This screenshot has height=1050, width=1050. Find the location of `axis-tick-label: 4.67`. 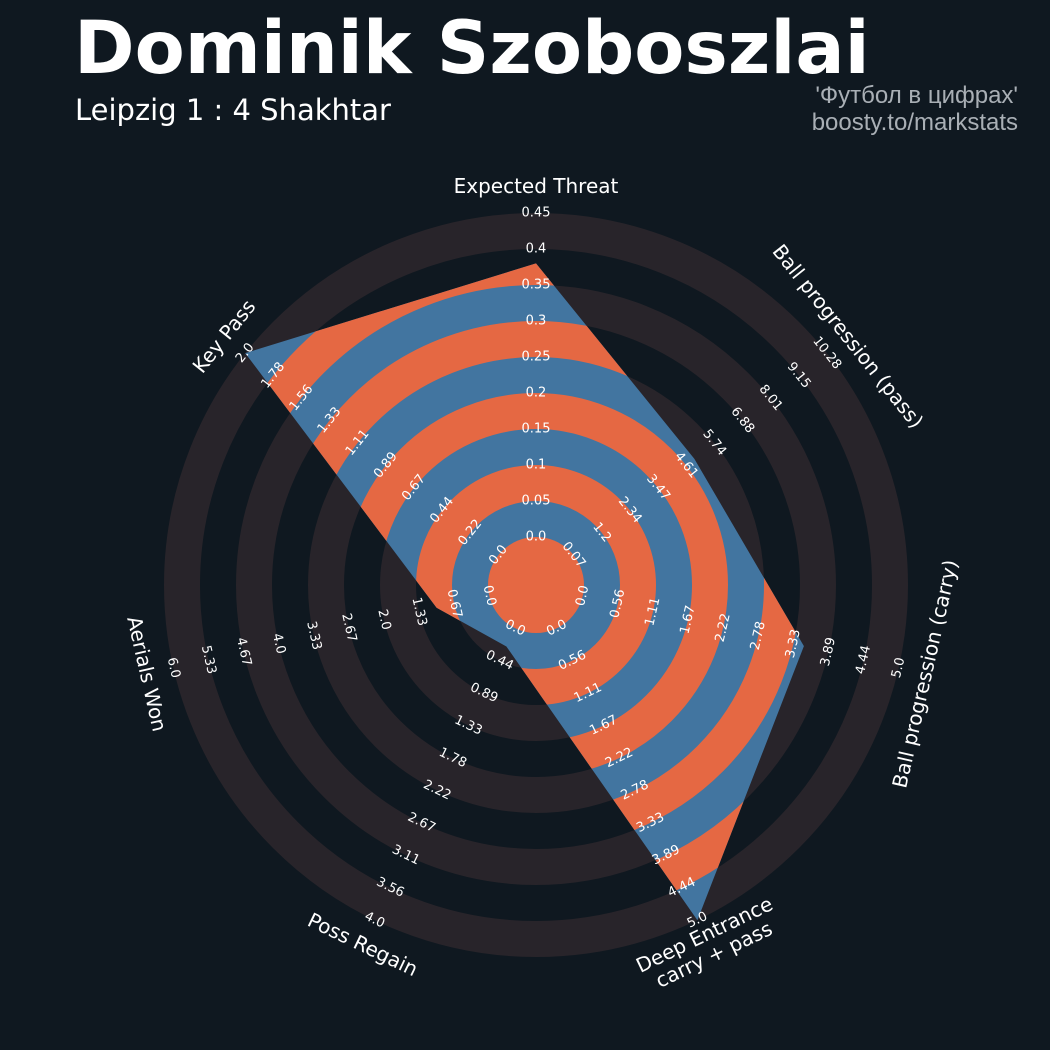

axis-tick-label: 4.67 is located at coordinates (243, 652).